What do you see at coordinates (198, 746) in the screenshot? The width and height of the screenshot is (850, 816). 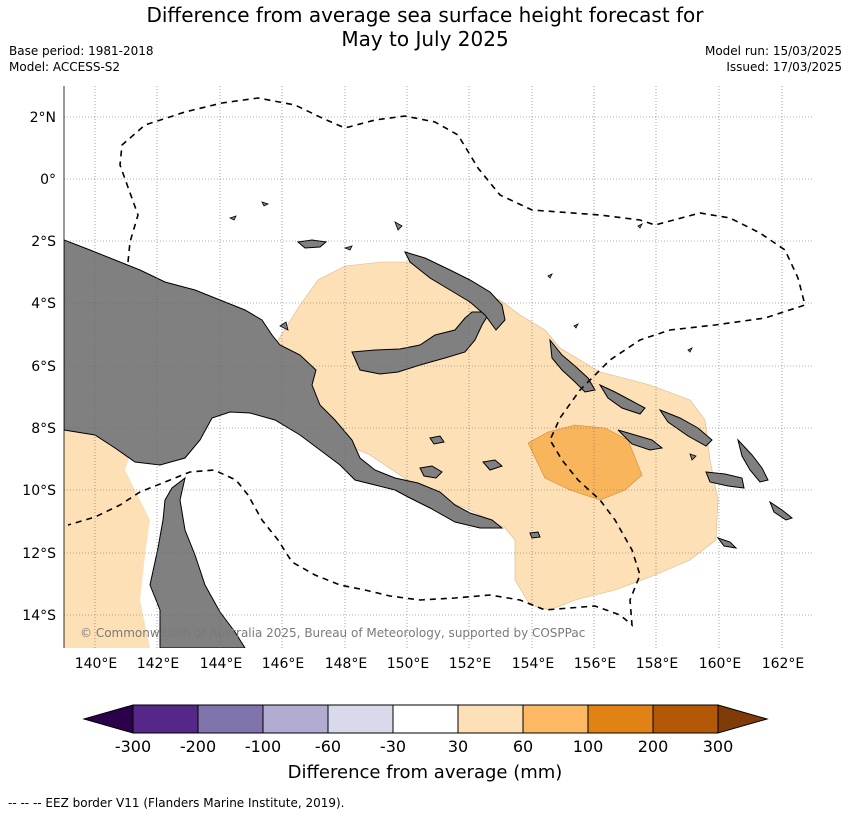 I see `cb-tick-neg200: -200` at bounding box center [198, 746].